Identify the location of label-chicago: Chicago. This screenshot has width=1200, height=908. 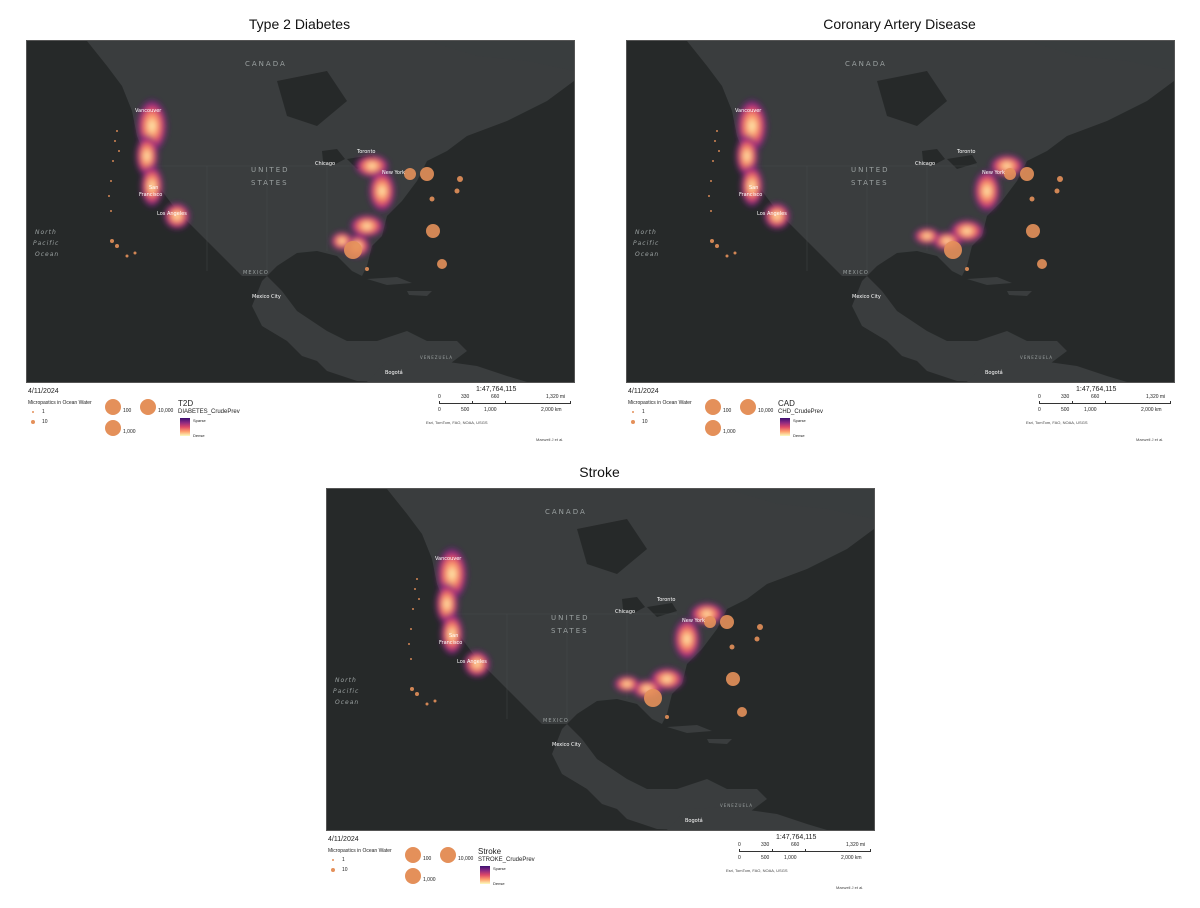
(925, 164).